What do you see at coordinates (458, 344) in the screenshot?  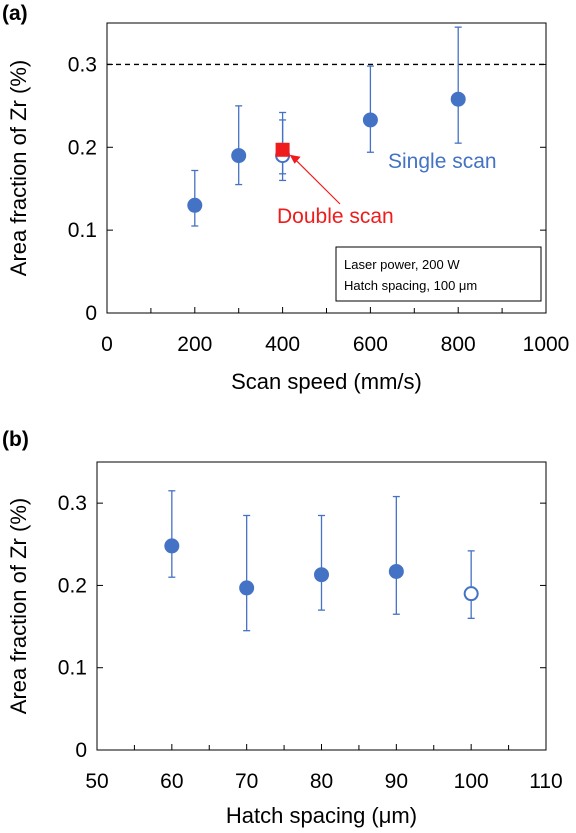 I see `x-tick-label: 800` at bounding box center [458, 344].